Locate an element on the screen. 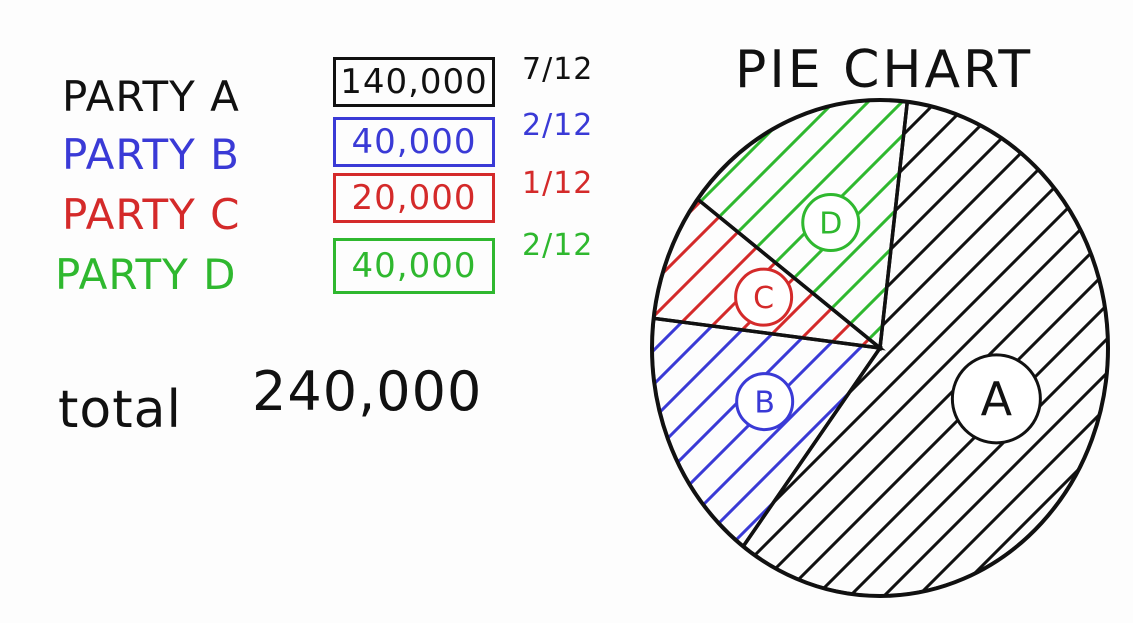 The width and height of the screenshot is (1133, 623). svg-text: A is located at coordinates (997, 399).